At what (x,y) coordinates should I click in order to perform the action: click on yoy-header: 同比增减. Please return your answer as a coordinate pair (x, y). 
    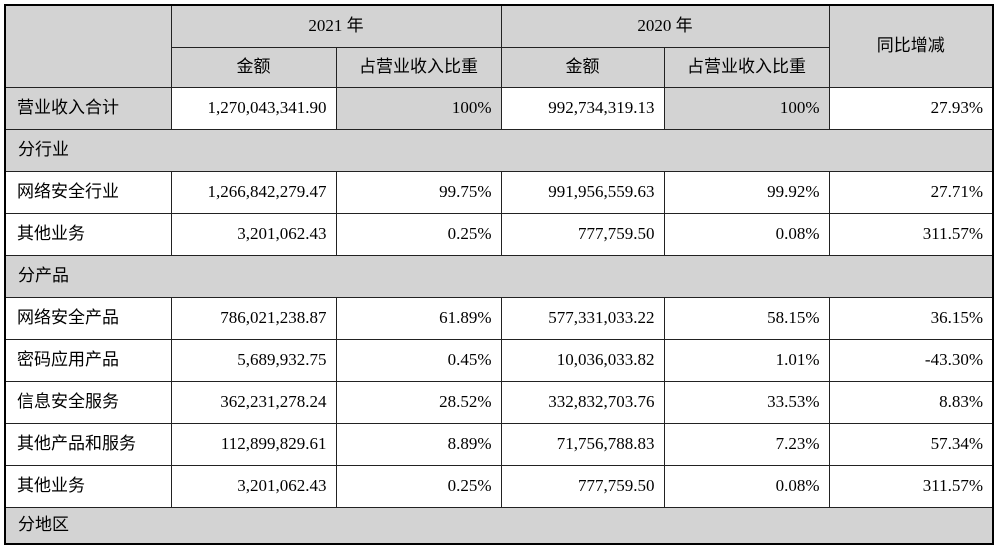
    Looking at the image, I should click on (911, 46).